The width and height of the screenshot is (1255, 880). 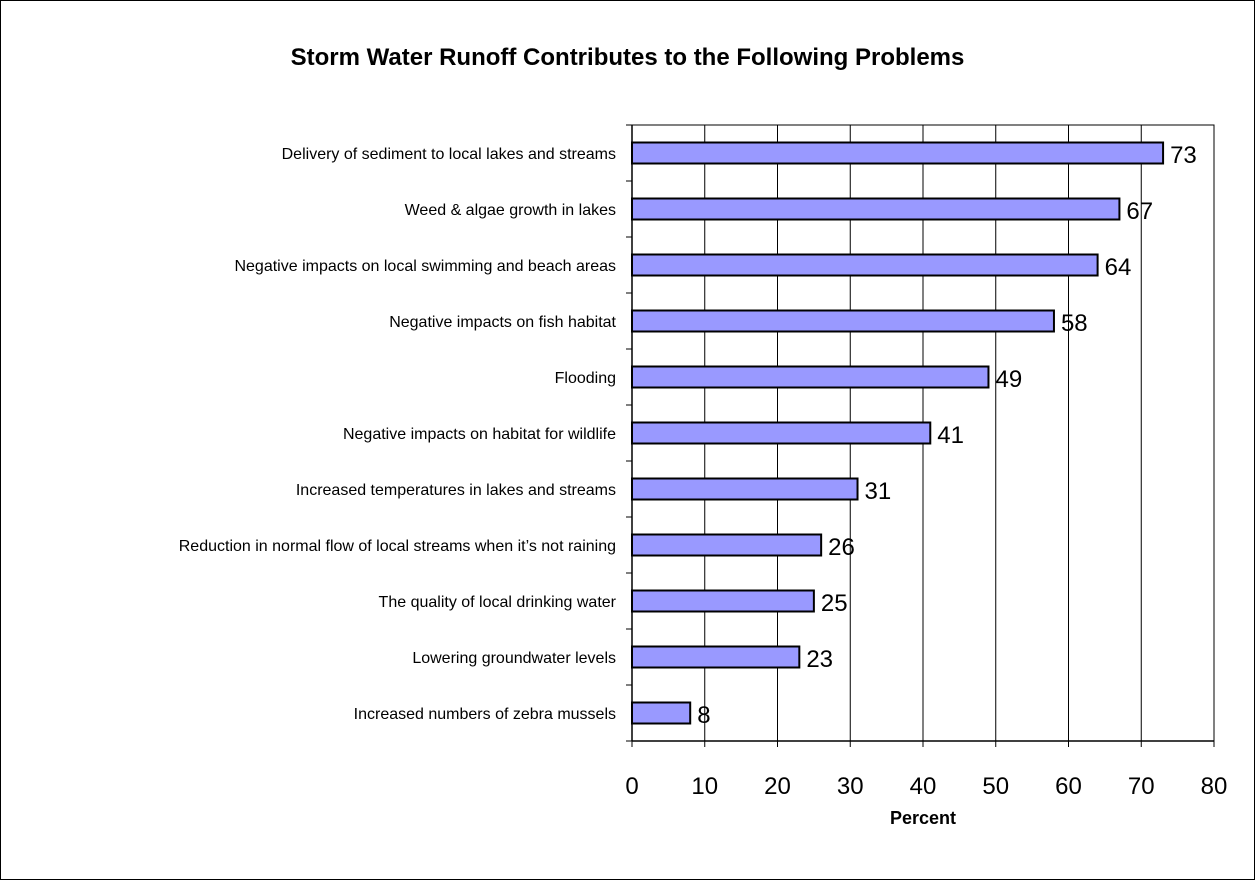 What do you see at coordinates (479, 434) in the screenshot?
I see `category-label: Negative impacts on habitat for wildlife` at bounding box center [479, 434].